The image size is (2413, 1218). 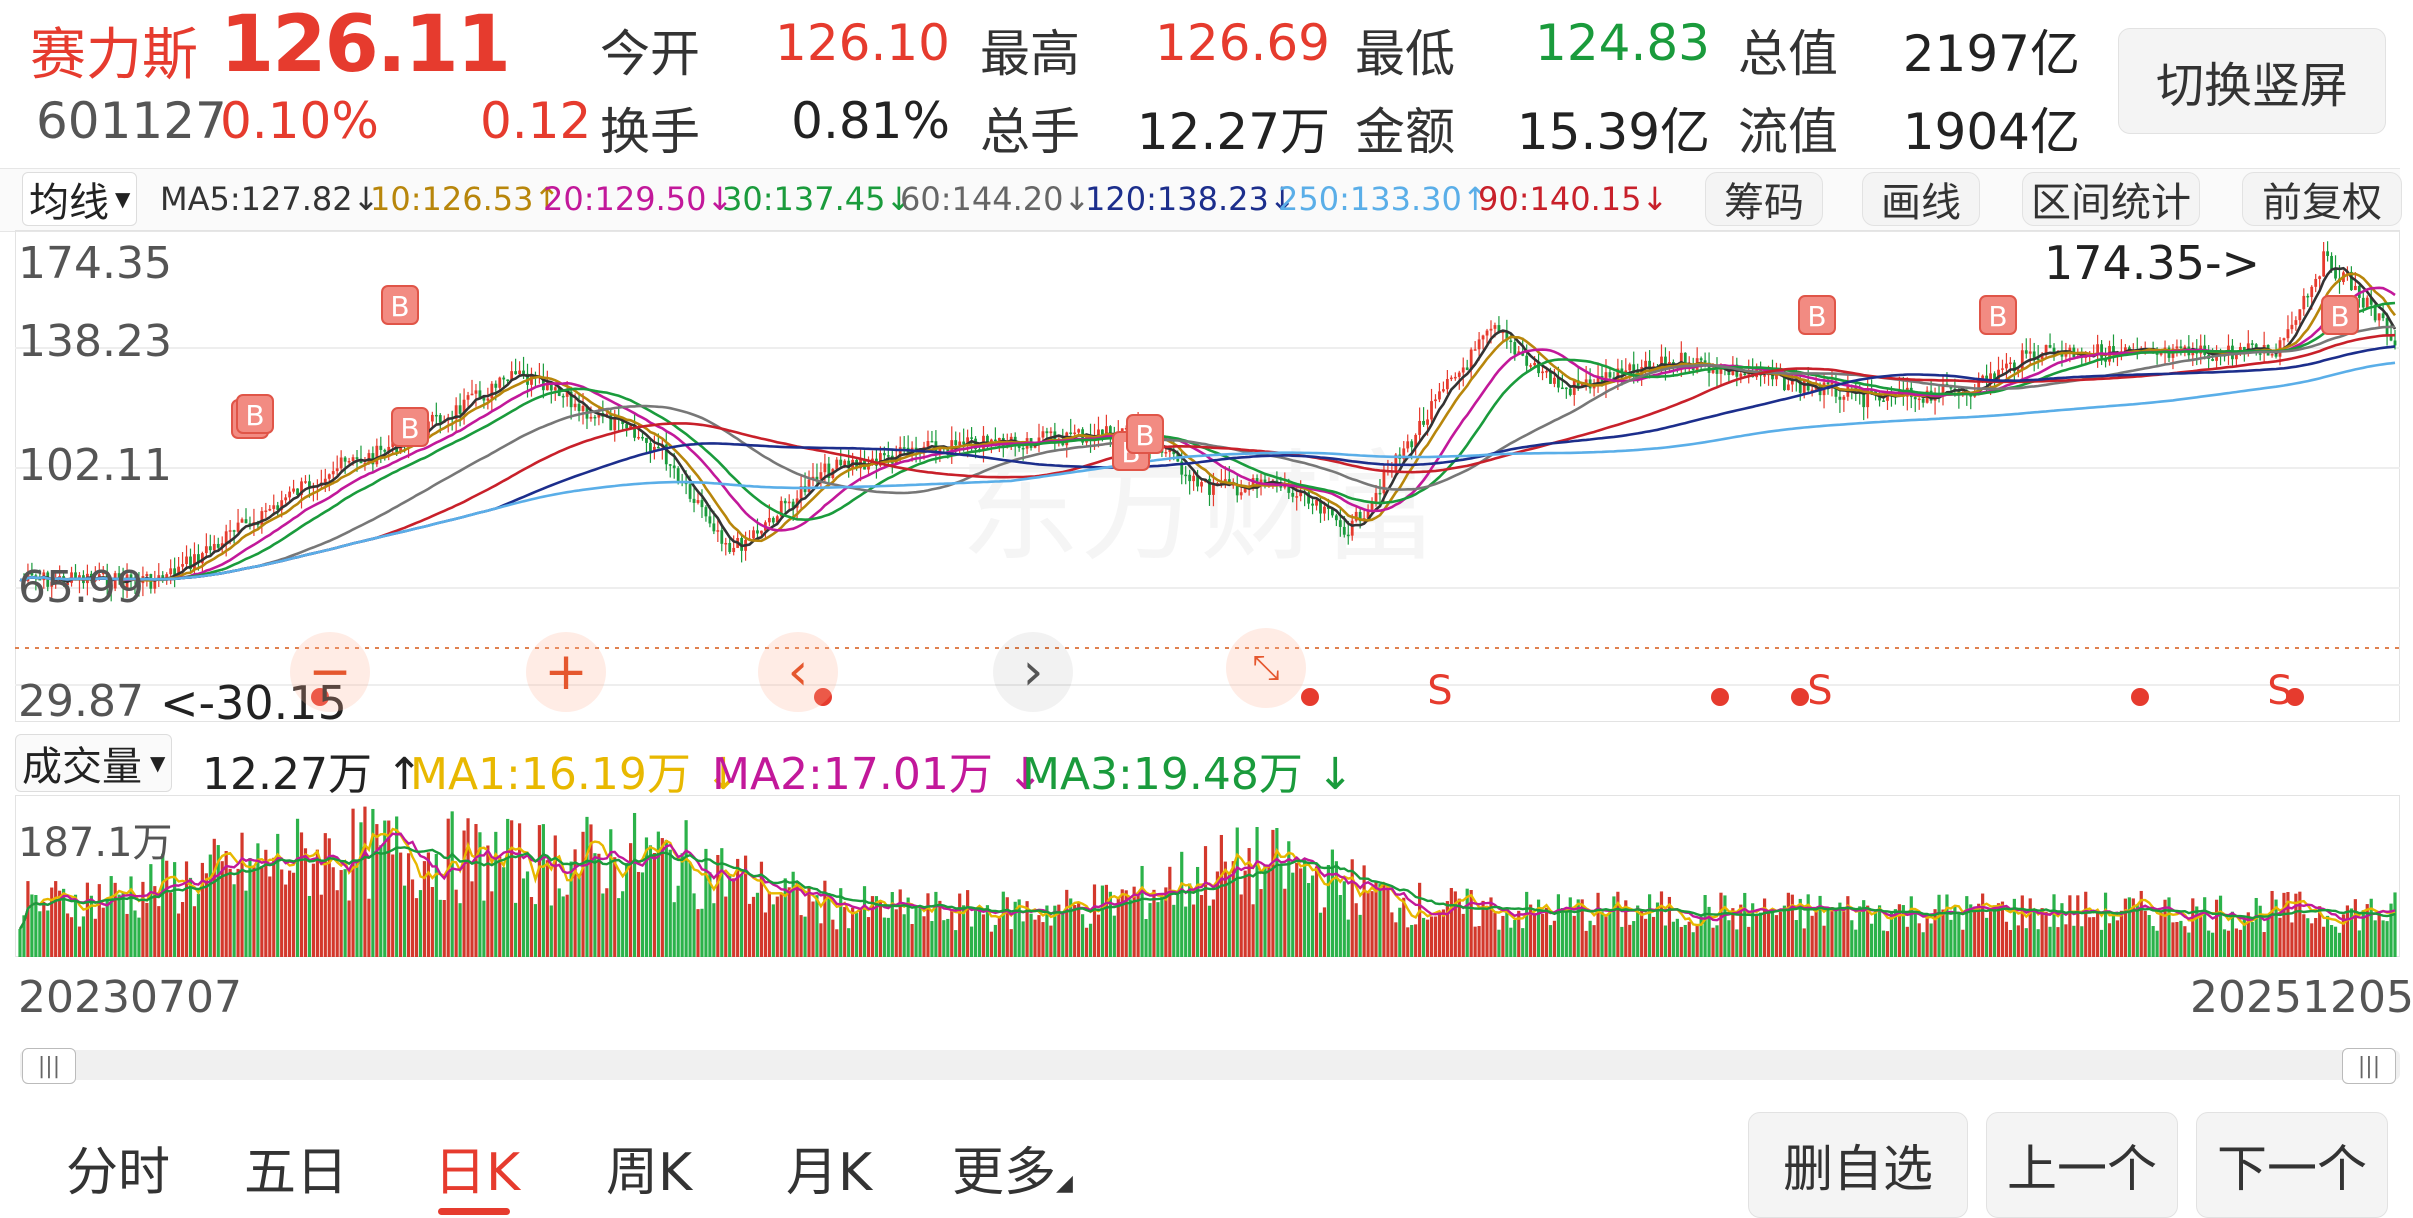 What do you see at coordinates (296, 1173) in the screenshot?
I see `tab-five-day: 五日` at bounding box center [296, 1173].